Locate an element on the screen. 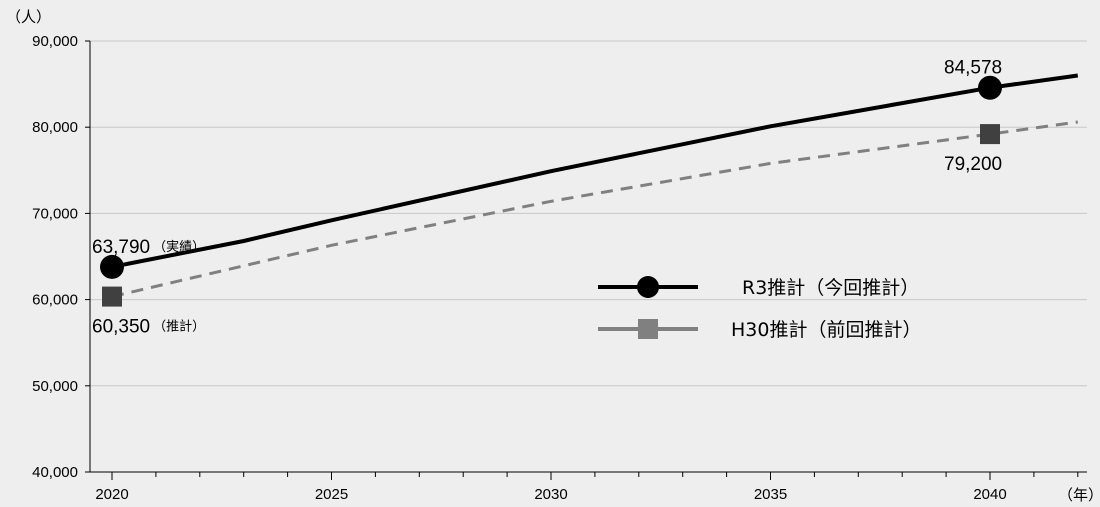 Image resolution: width=1100 pixels, height=507 pixels. data-label: 79,200 is located at coordinates (973, 164).